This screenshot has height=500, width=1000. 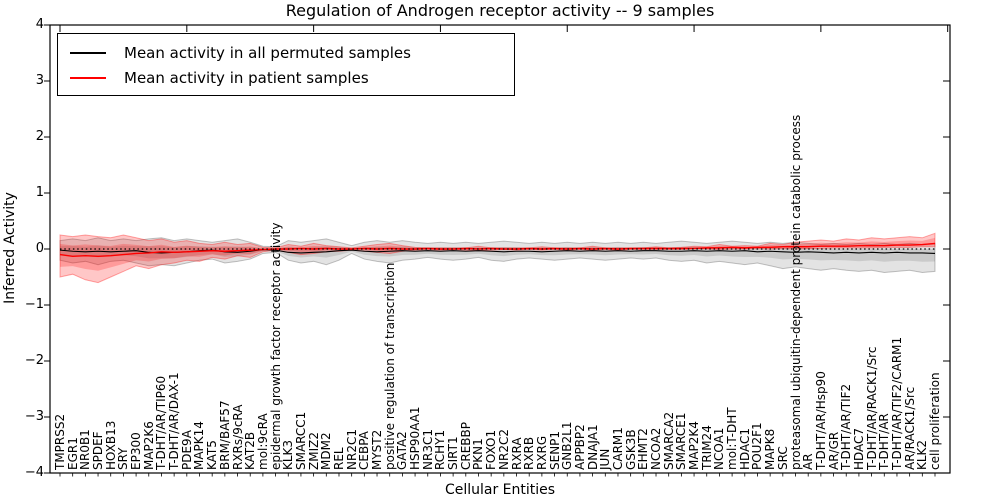 What do you see at coordinates (246, 77) in the screenshot?
I see `legend-label-patient: Mean activity in patient samples` at bounding box center [246, 77].